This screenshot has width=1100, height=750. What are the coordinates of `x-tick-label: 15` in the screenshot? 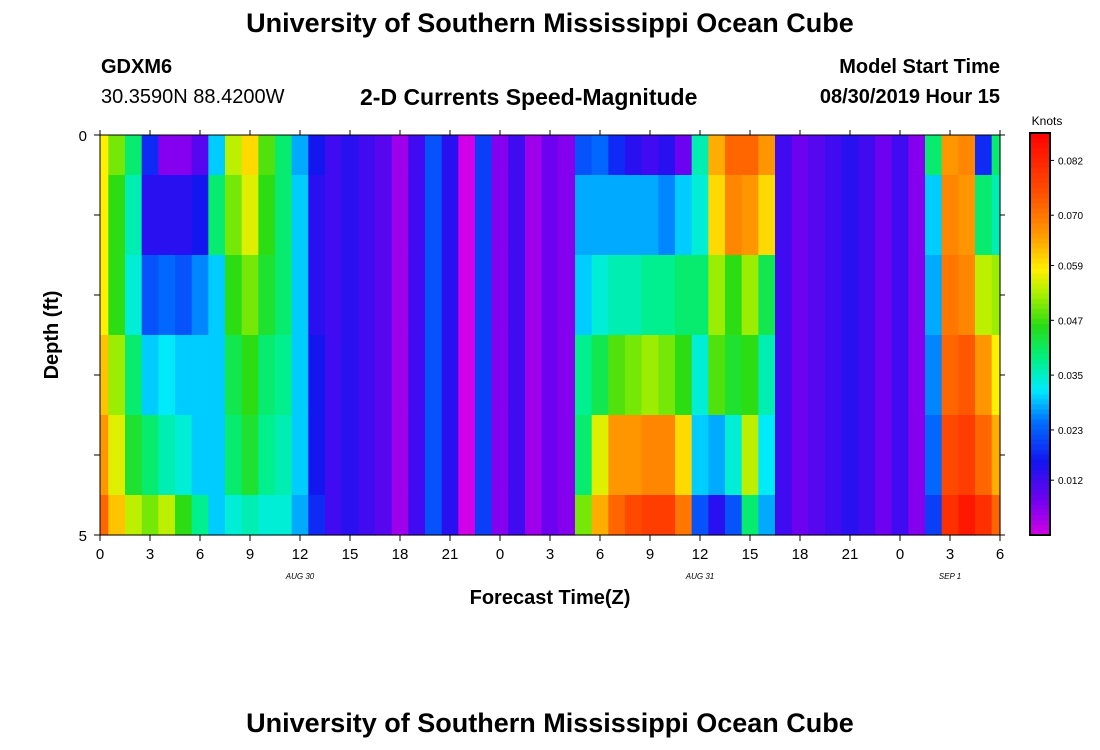 It's located at (350, 554).